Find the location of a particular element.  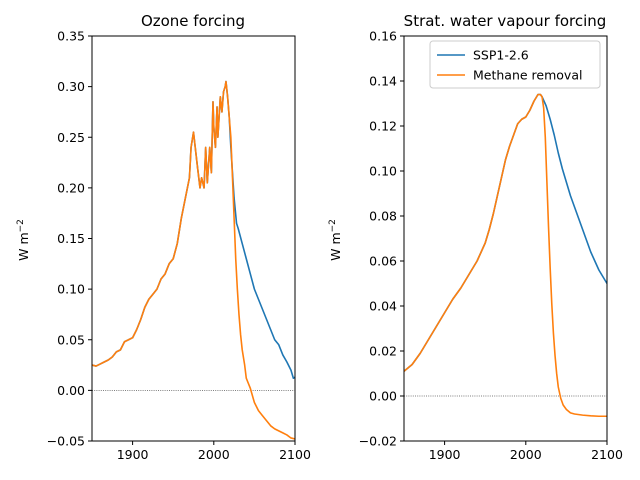

y-tick-label: 0.02 is located at coordinates (383, 351).